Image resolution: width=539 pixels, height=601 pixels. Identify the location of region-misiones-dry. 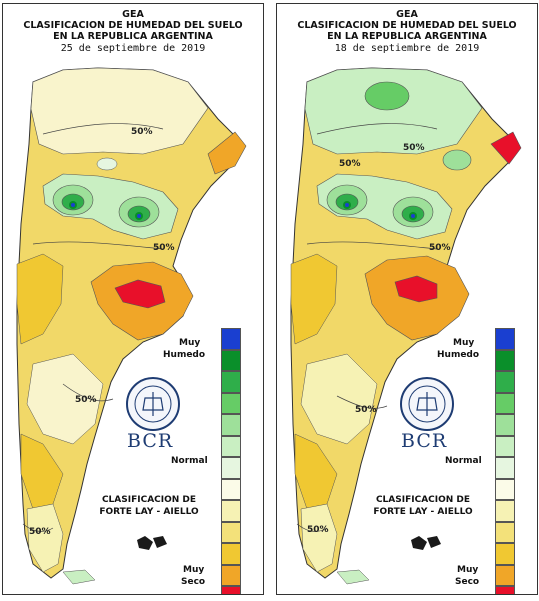
(227, 153).